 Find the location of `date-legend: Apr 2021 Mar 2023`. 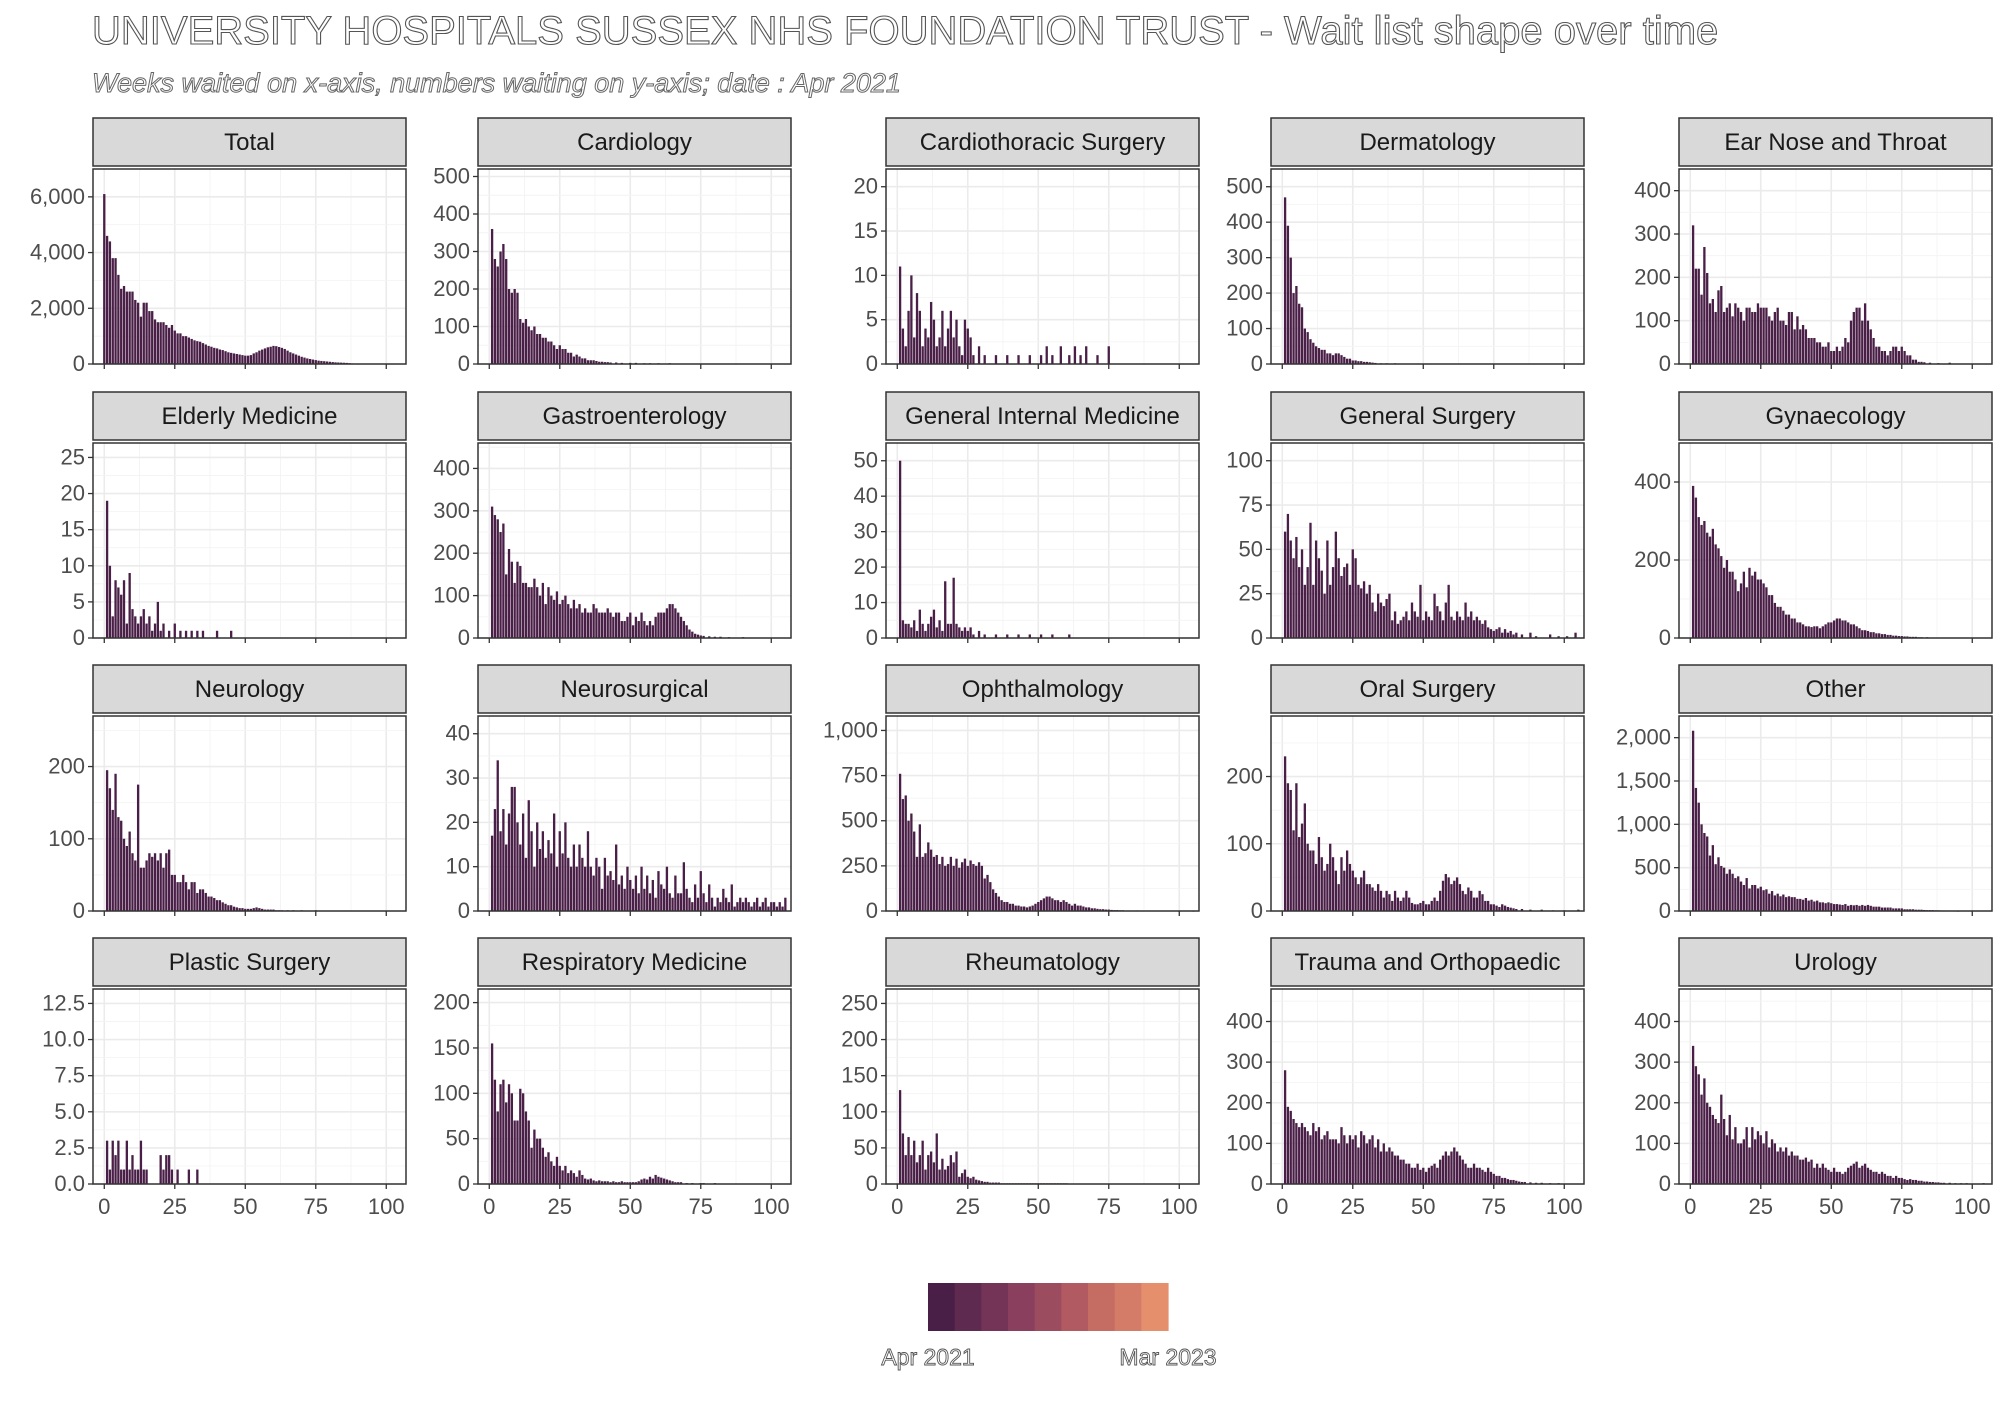

date-legend: Apr 2021 Mar 2023 is located at coordinates (1049, 1326).